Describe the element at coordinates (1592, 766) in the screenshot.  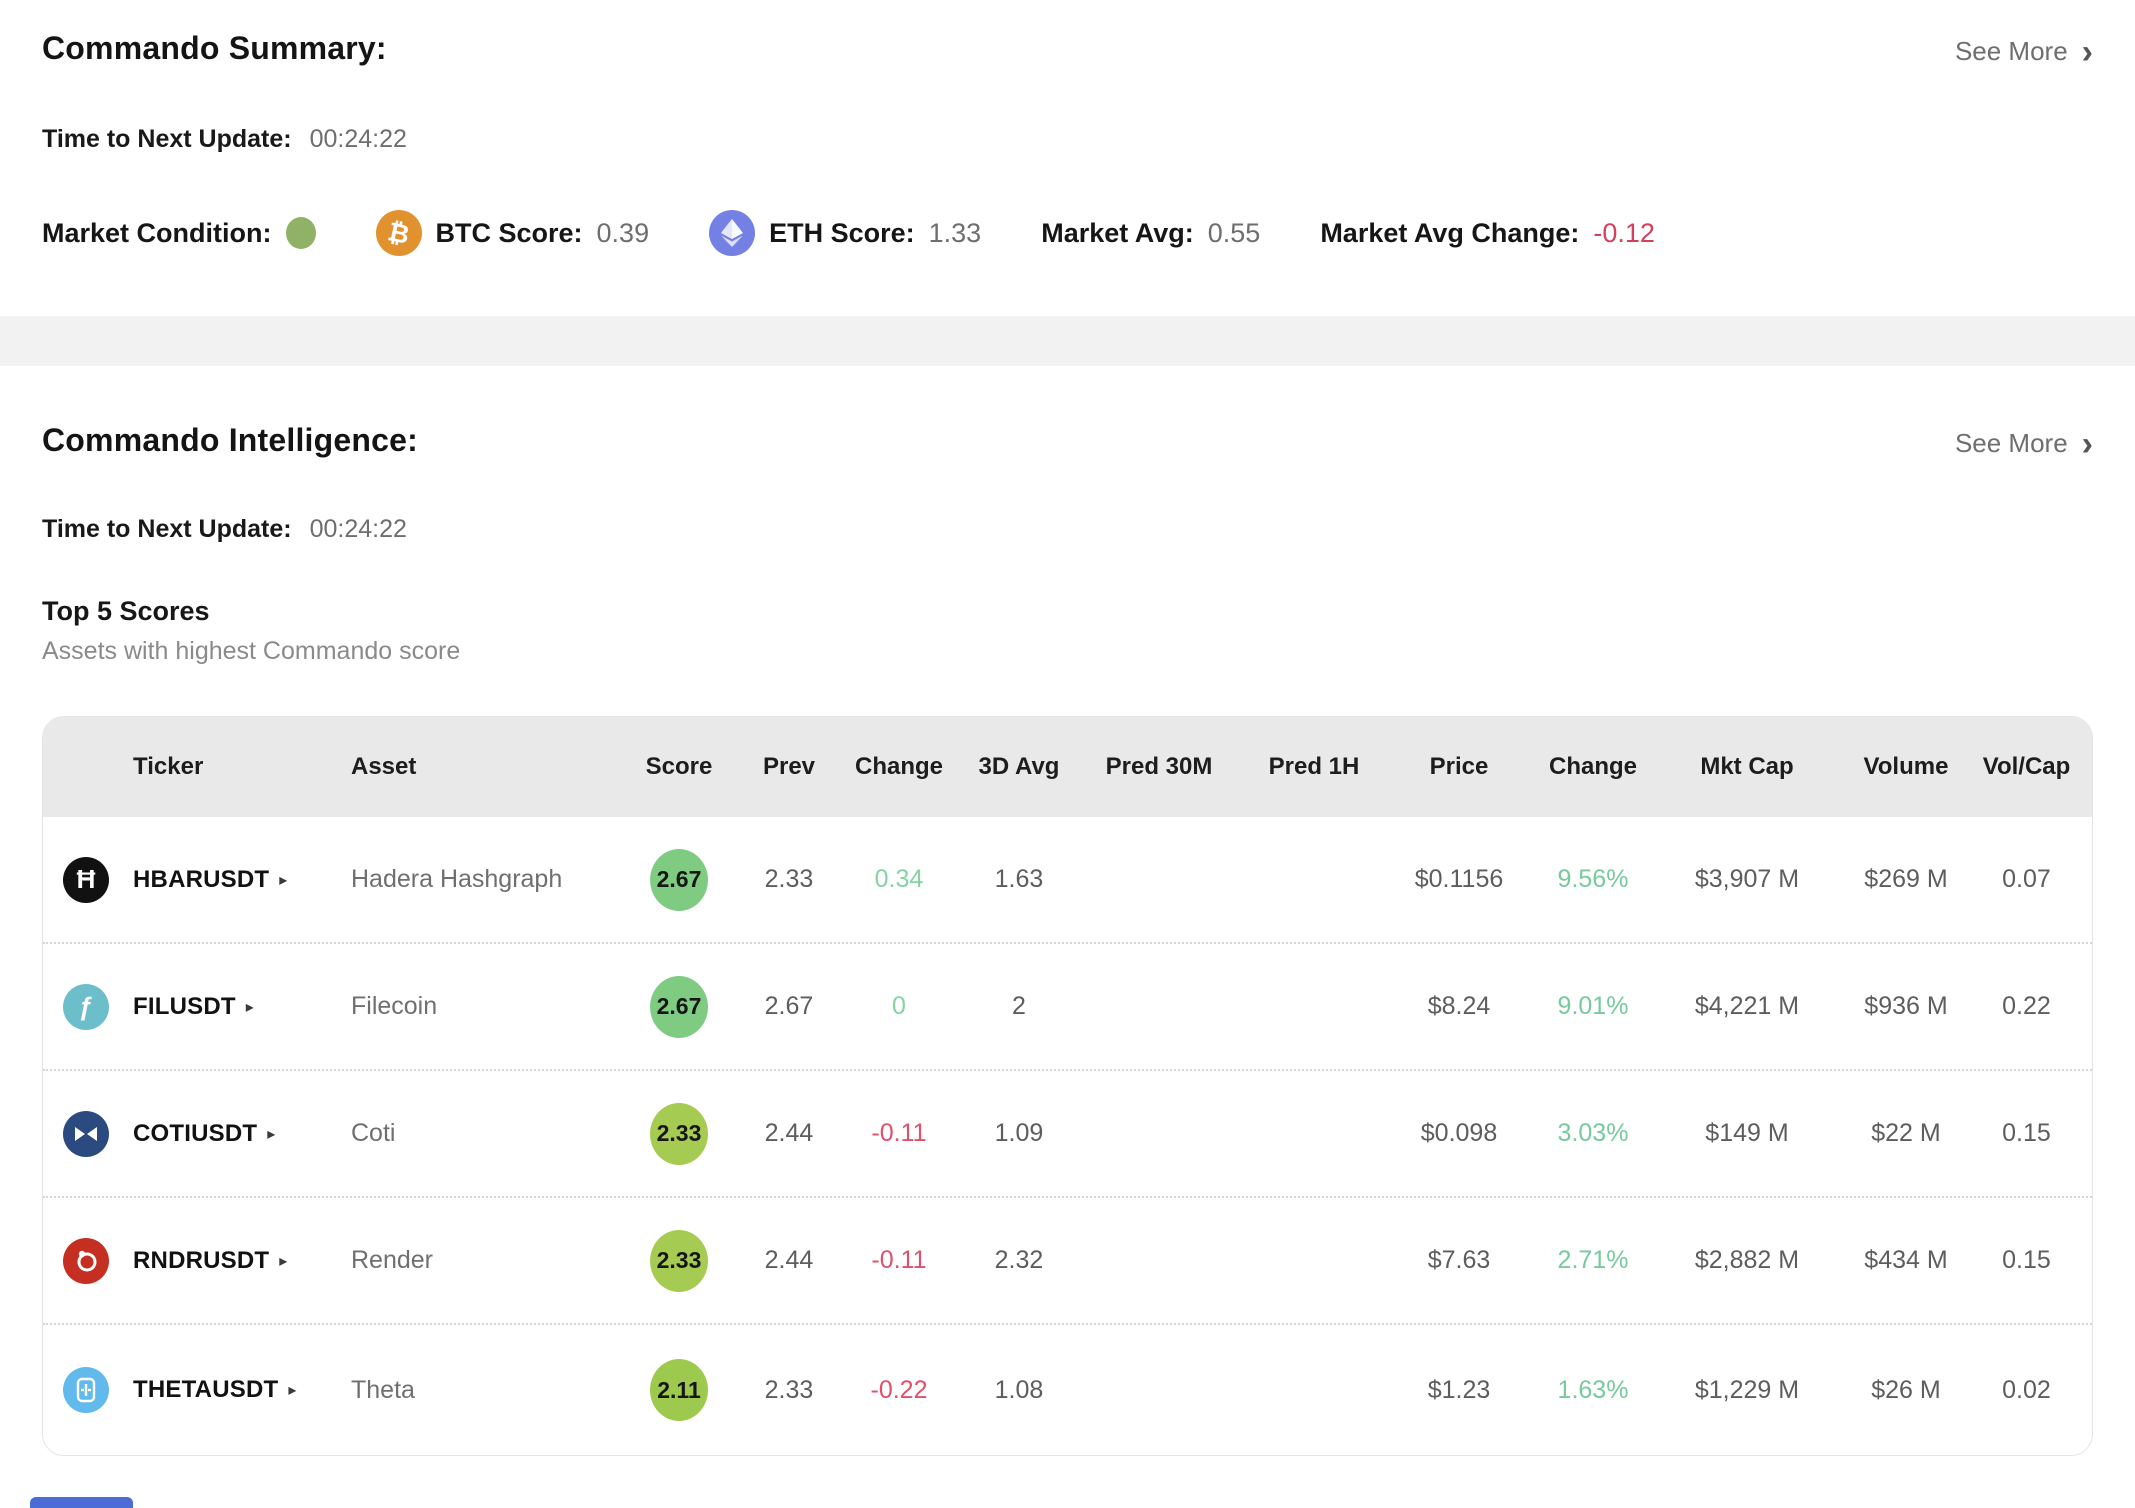
I see `col-price-change: Change` at that location.